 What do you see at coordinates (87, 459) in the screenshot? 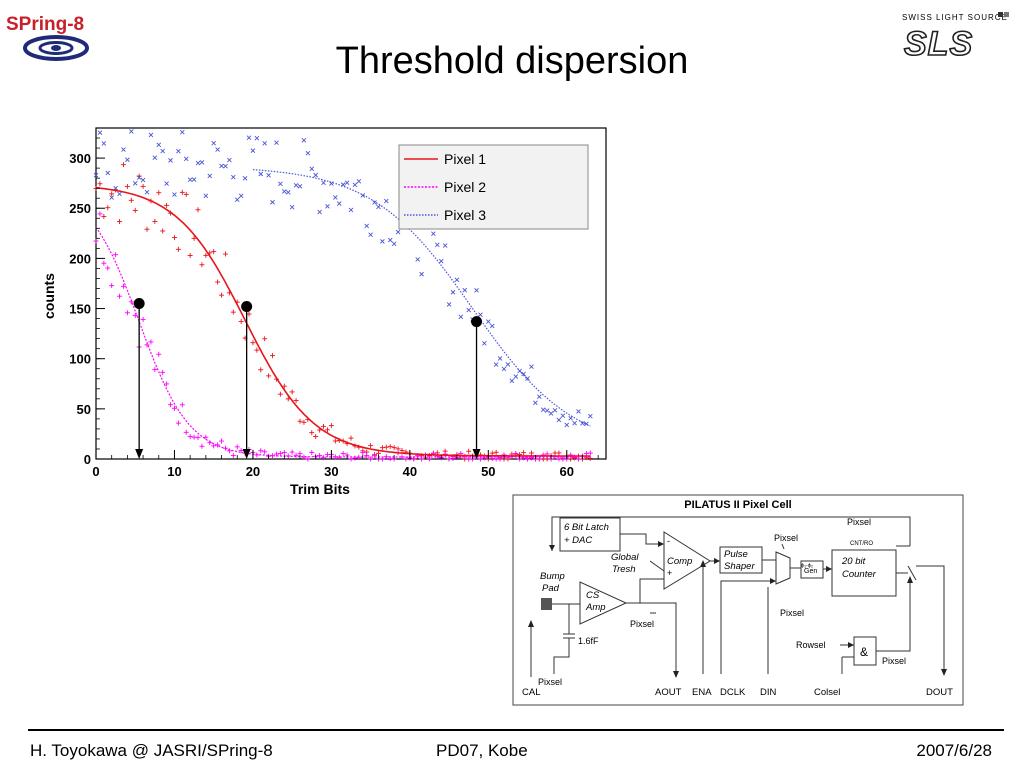
I see `y-tick-label: 0` at bounding box center [87, 459].